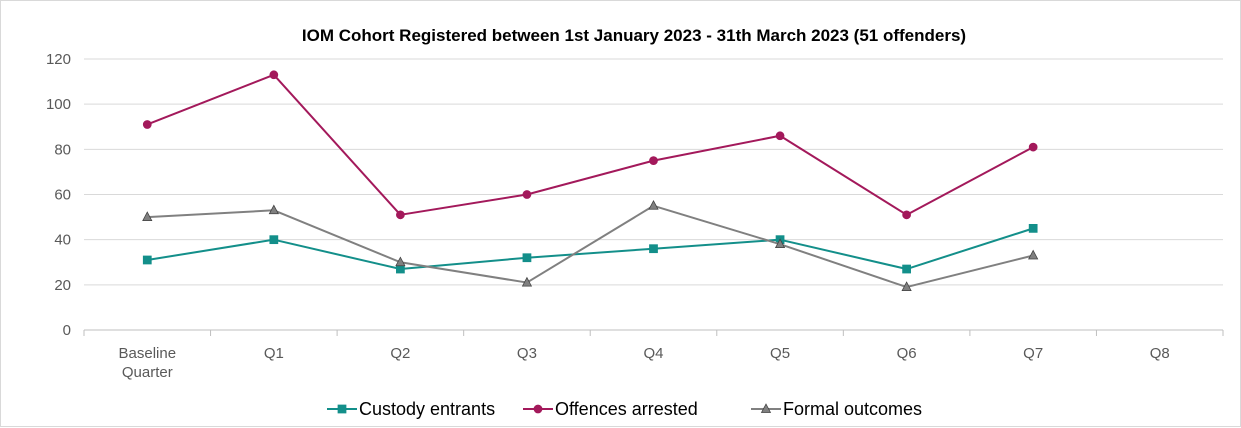  I want to click on y-tick-label: 80, so click(62, 149).